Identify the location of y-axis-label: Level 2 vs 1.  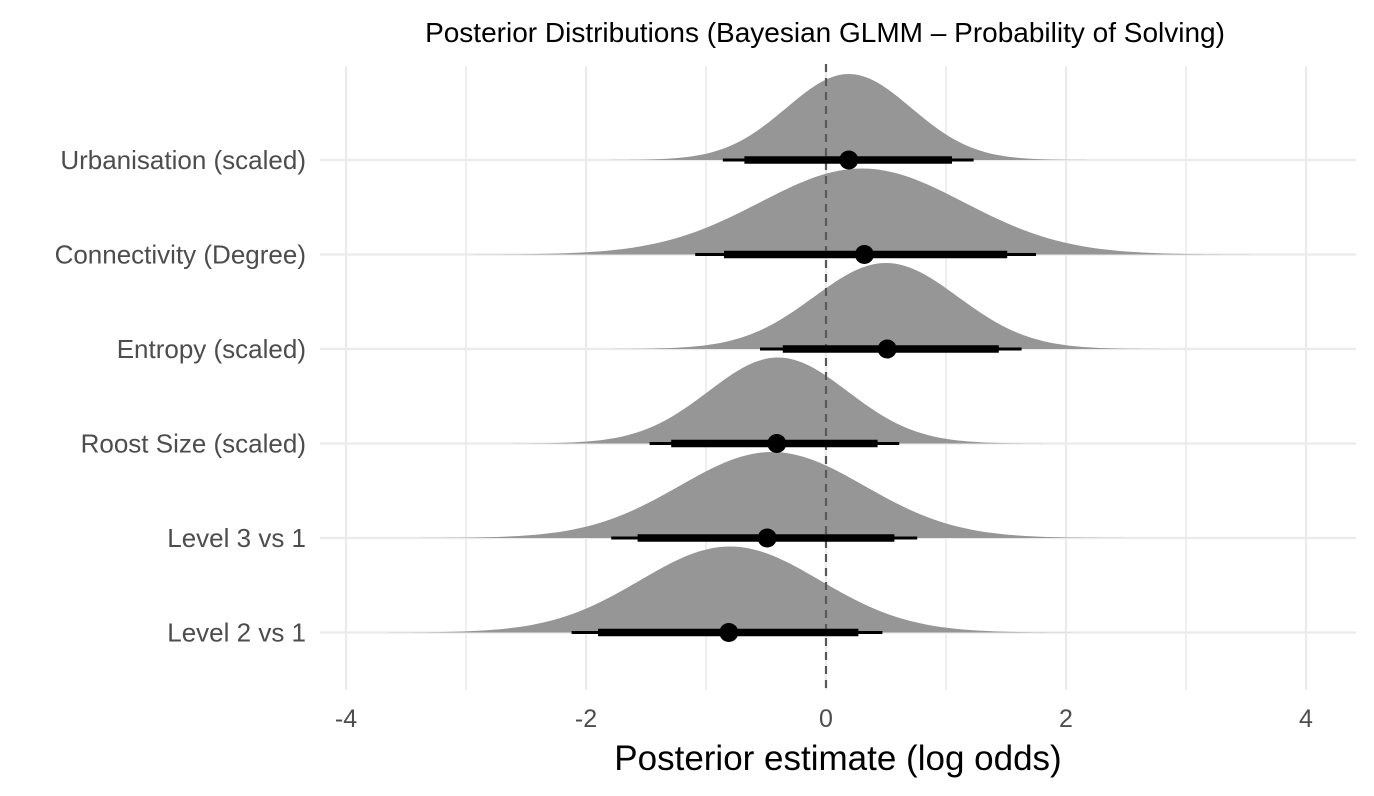
(236, 633).